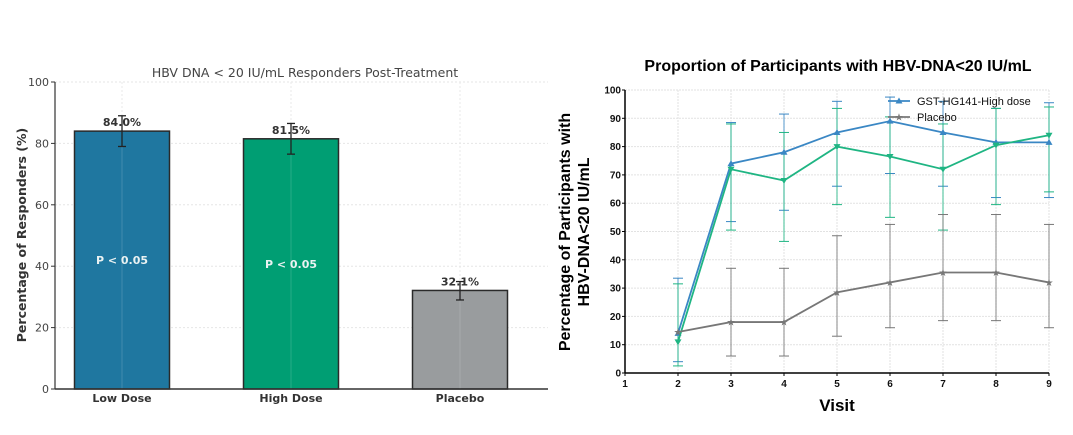 This screenshot has width=1073, height=435. Describe the element at coordinates (625, 384) in the screenshot. I see `x-tick-label: 1` at that location.